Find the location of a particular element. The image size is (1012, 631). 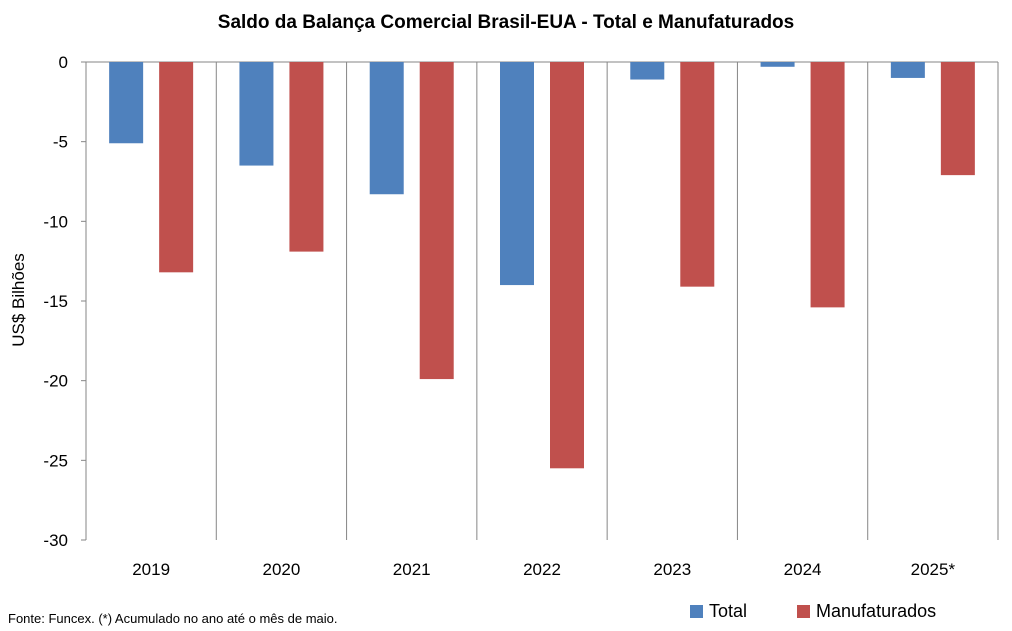

legend-swatch-total is located at coordinates (696, 611).